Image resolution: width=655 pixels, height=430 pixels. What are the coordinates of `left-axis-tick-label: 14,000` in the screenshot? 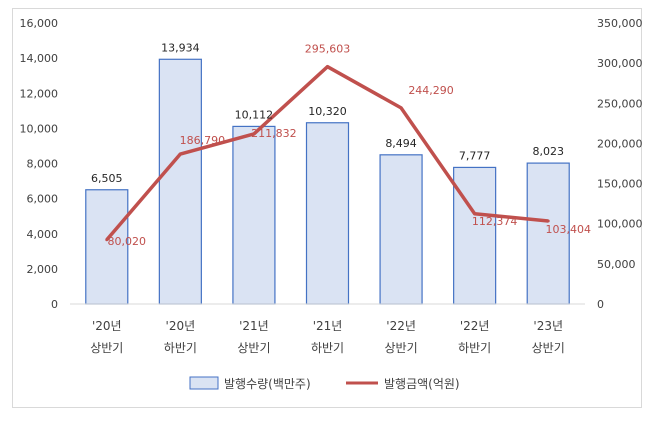 It's located at (39, 58).